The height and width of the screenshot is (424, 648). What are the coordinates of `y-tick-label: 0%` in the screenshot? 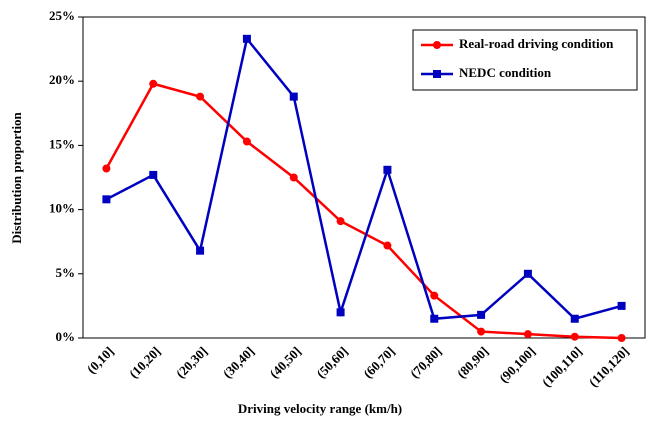 It's located at (66, 336).